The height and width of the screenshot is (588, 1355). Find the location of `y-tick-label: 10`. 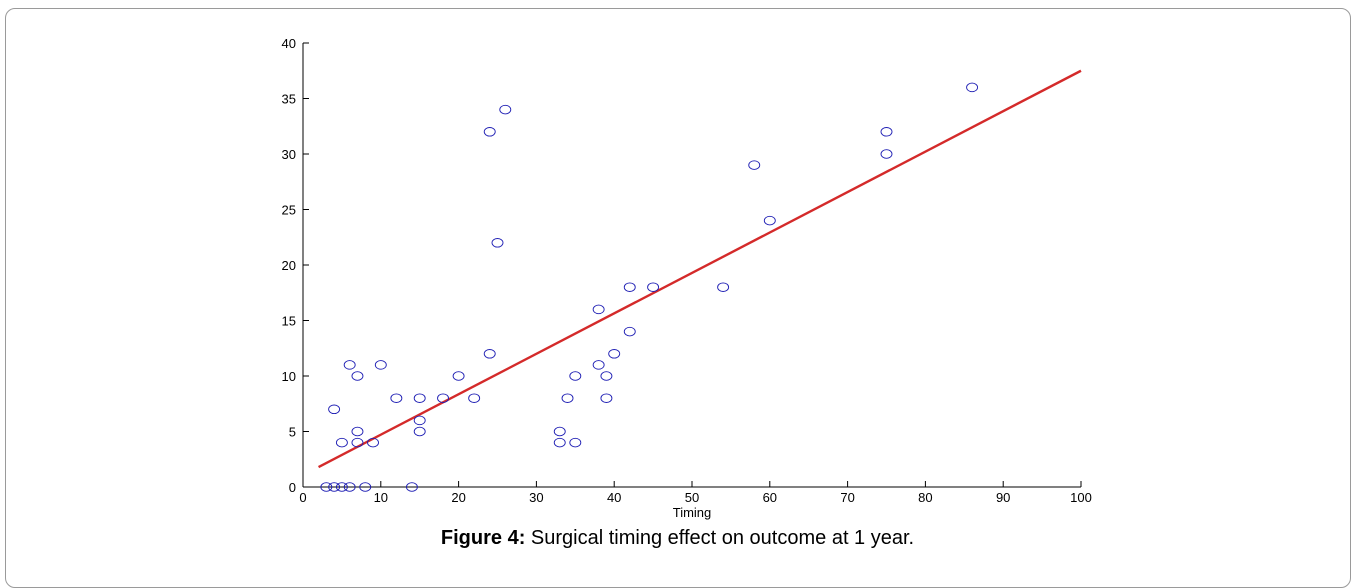

y-tick-label: 10 is located at coordinates (289, 376).